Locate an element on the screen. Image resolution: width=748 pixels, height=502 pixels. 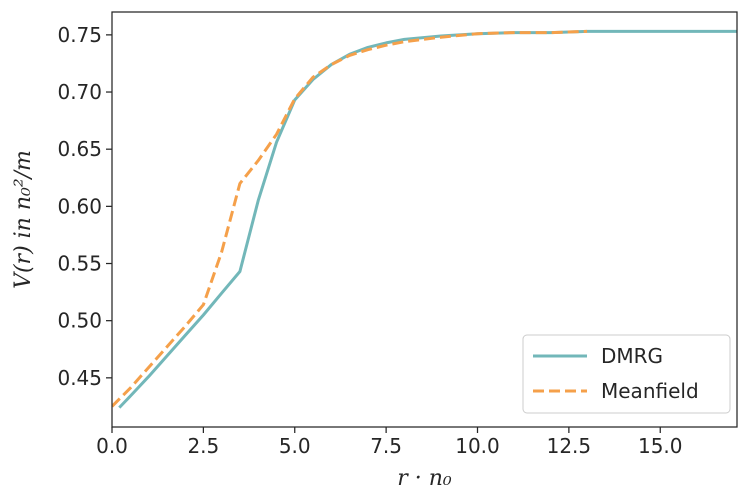
y-tick-label: 0.70 is located at coordinates (79, 92).